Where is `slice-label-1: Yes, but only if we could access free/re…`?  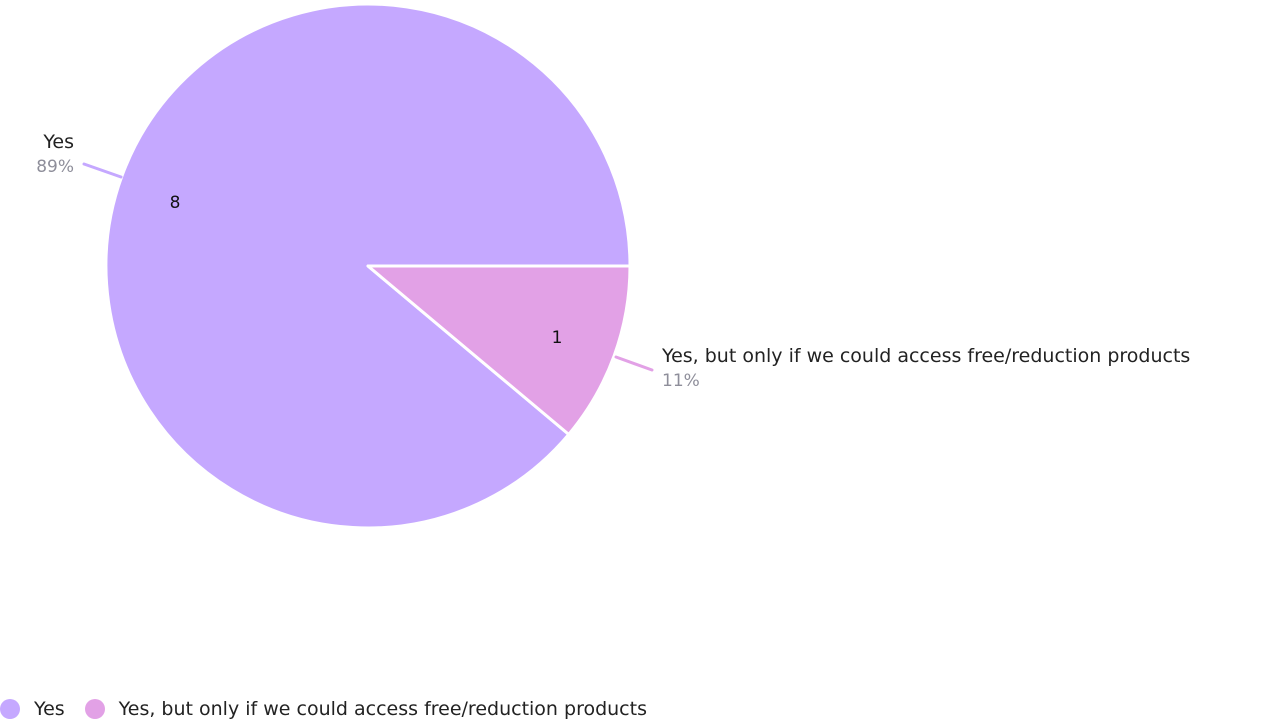 slice-label-1: Yes, but only if we could access free/re… is located at coordinates (925, 356).